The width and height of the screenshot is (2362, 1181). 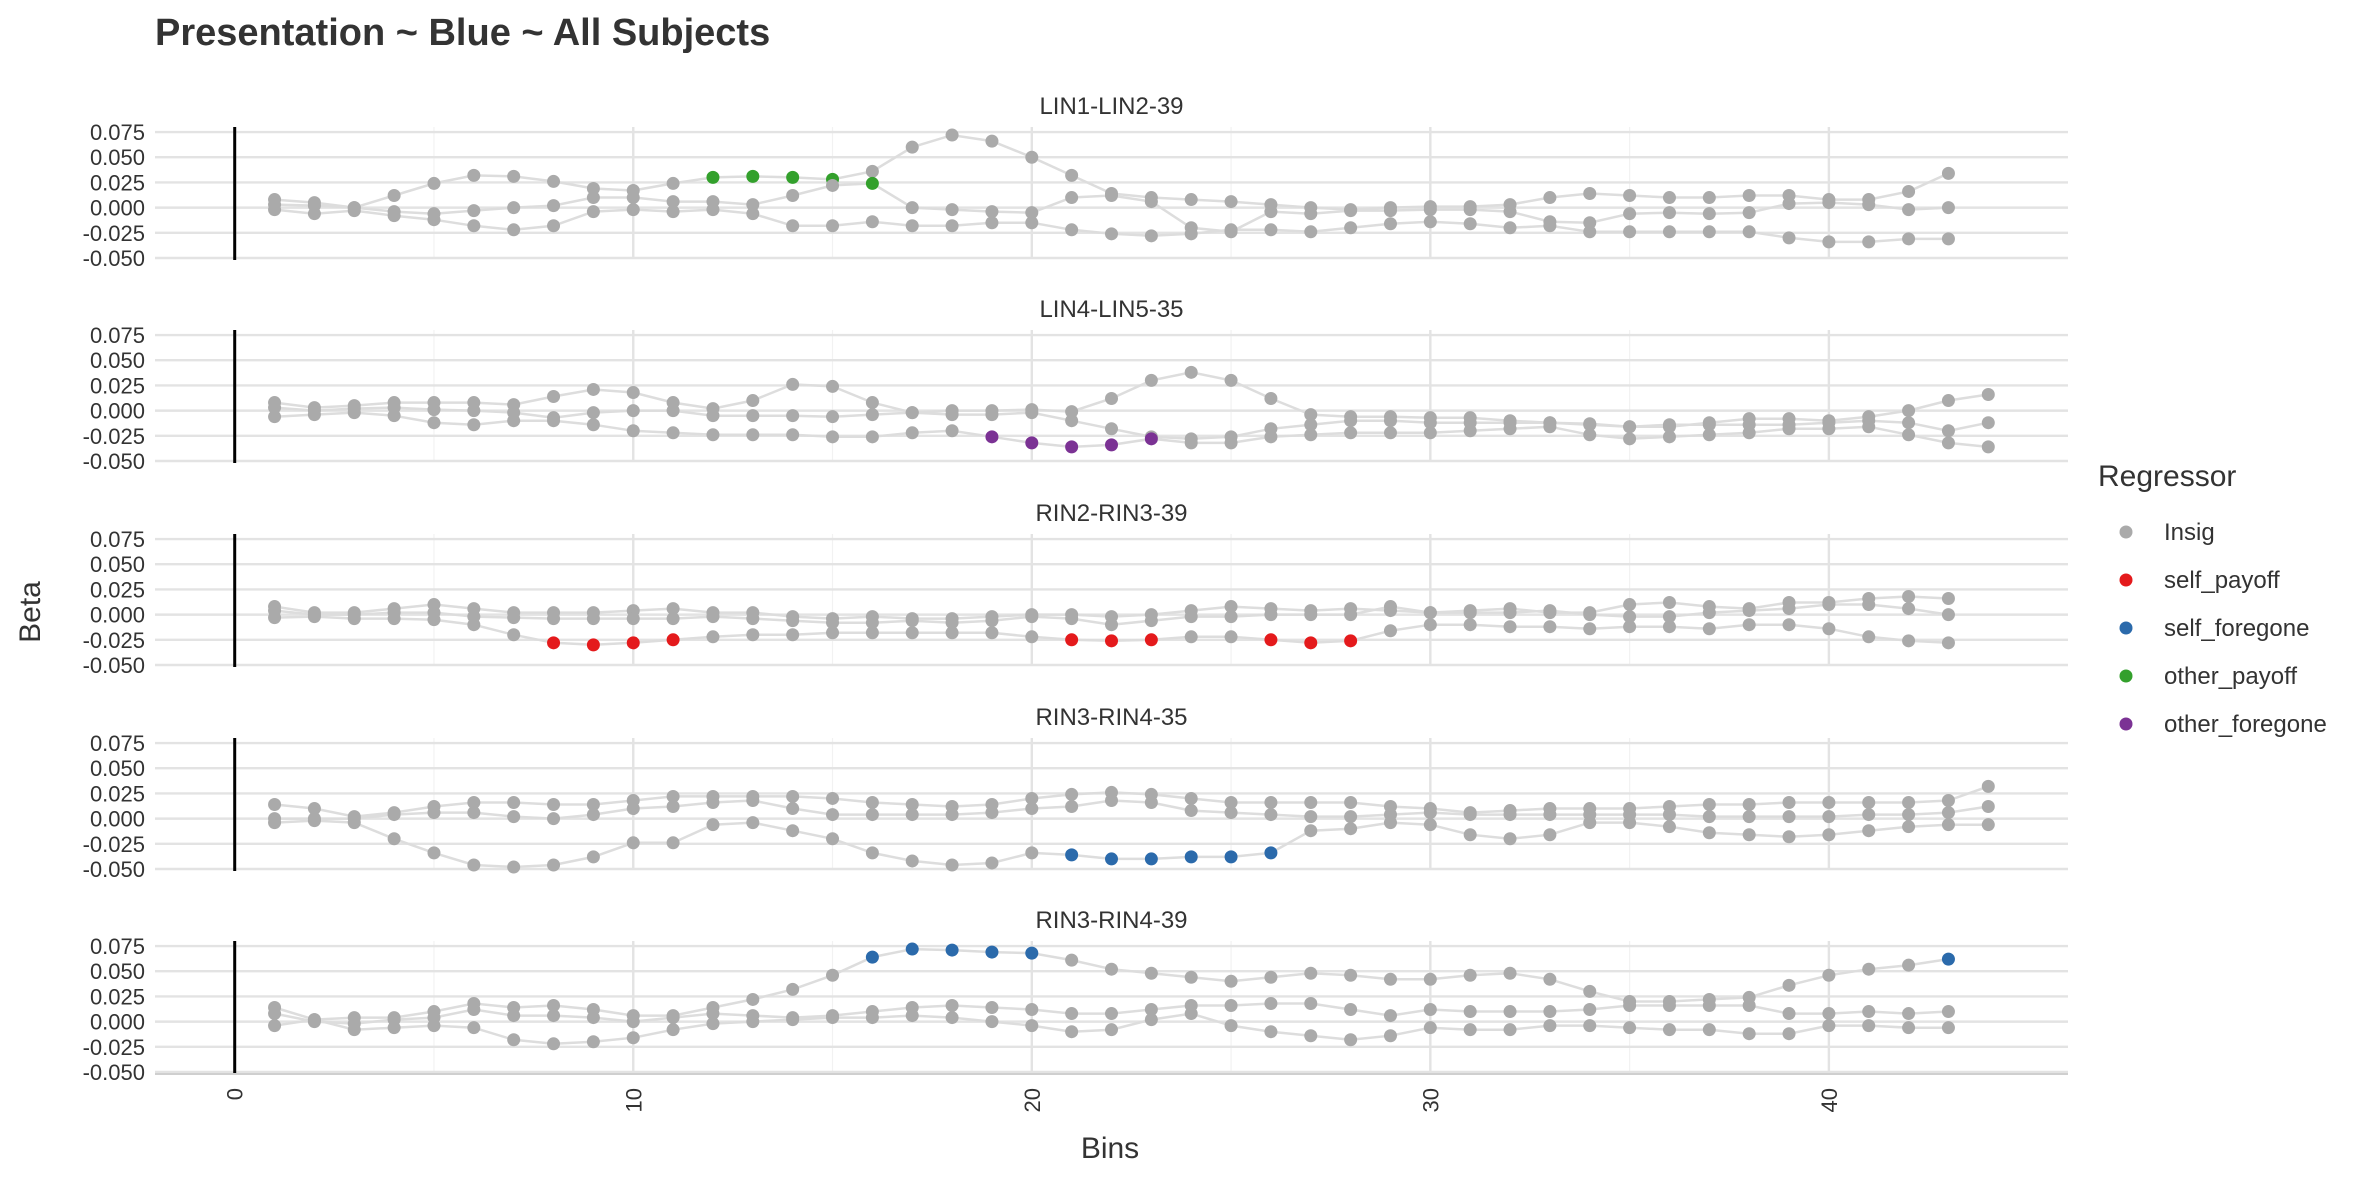 I want to click on y-tick-label: 0.000, so click(x=117, y=615).